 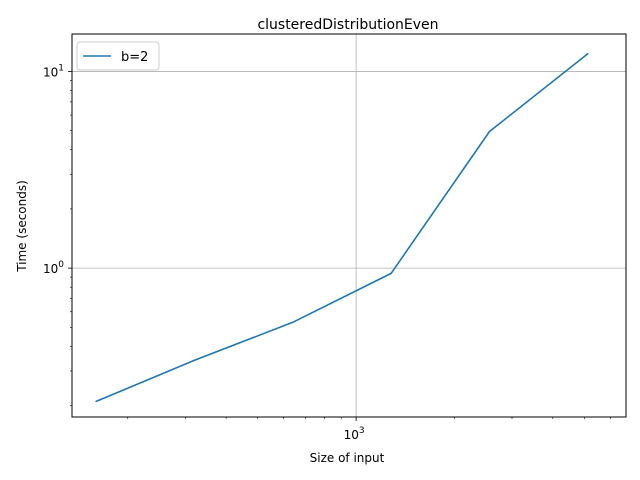 I want to click on legend-box, so click(x=118, y=56).